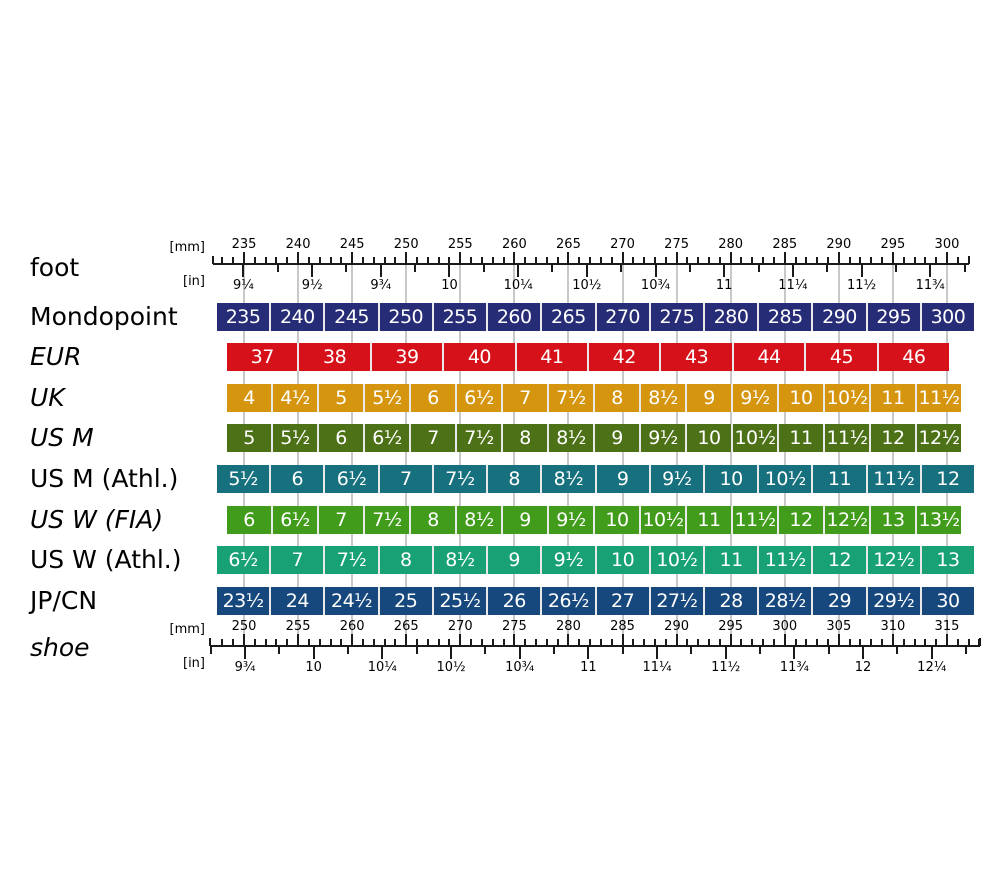 This screenshot has width=1000, height=888. What do you see at coordinates (594, 520) in the screenshot?
I see `size-band-us-w-fia: 6 6½ 7 7½ 8 8½ 9 9½ 10 10½ 11 11½ 12 12½ 13 13½` at bounding box center [594, 520].